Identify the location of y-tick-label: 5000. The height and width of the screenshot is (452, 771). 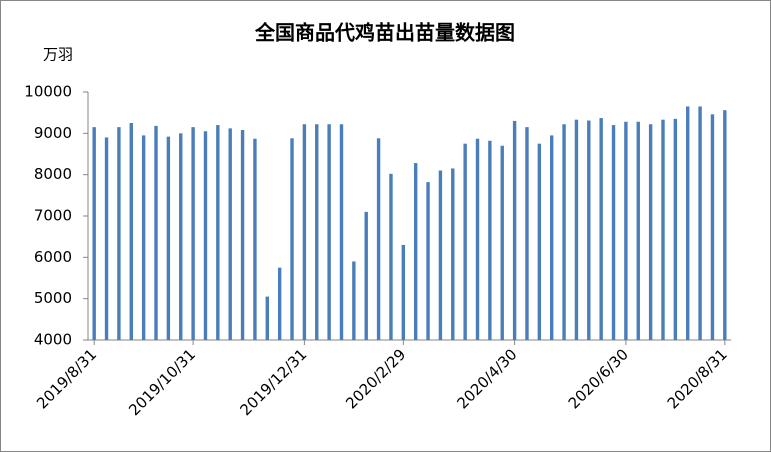
(53, 298).